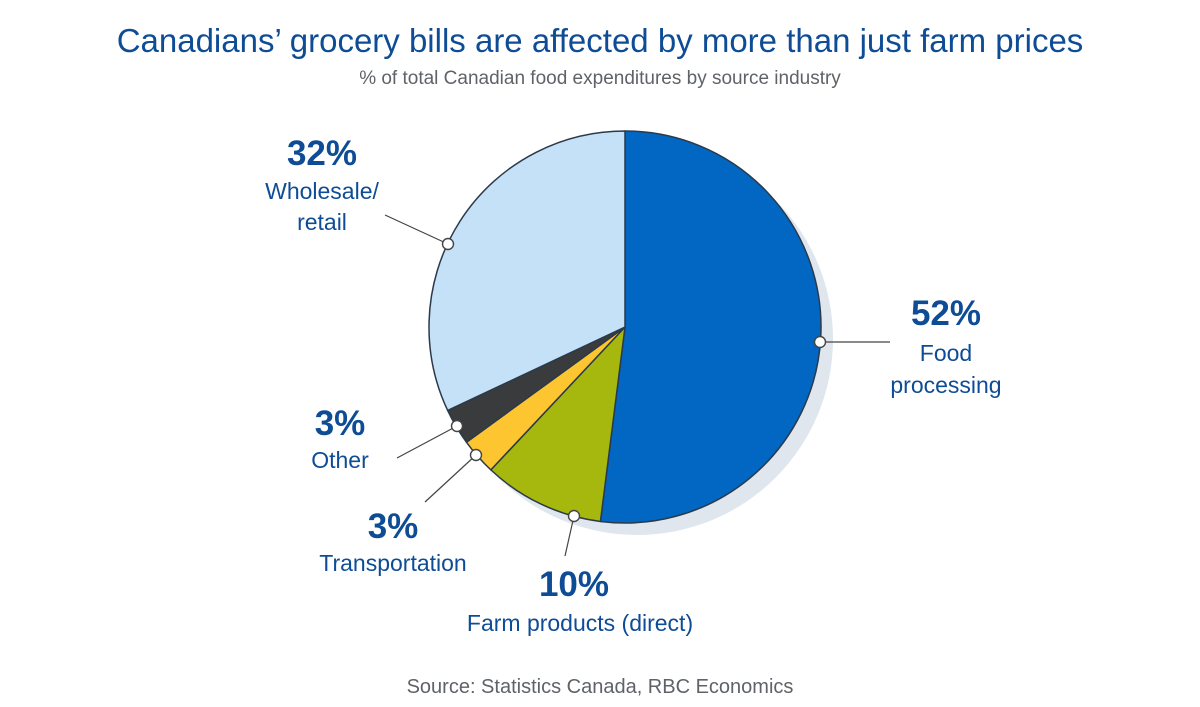  I want to click on leader-line-transportation, so click(450, 478).